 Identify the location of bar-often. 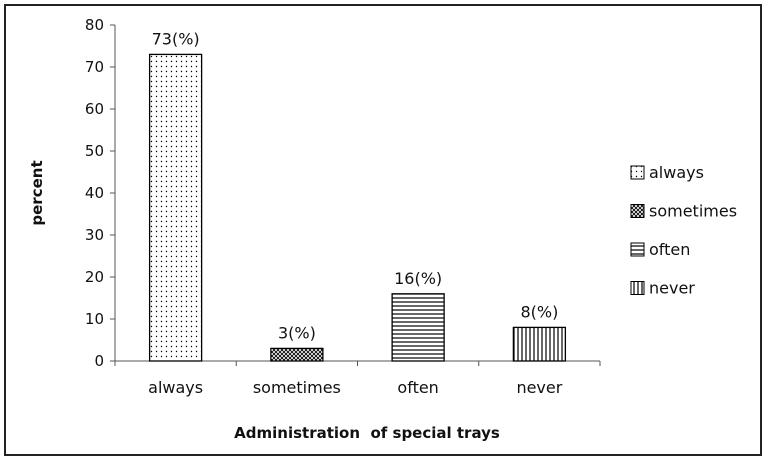
(418, 327).